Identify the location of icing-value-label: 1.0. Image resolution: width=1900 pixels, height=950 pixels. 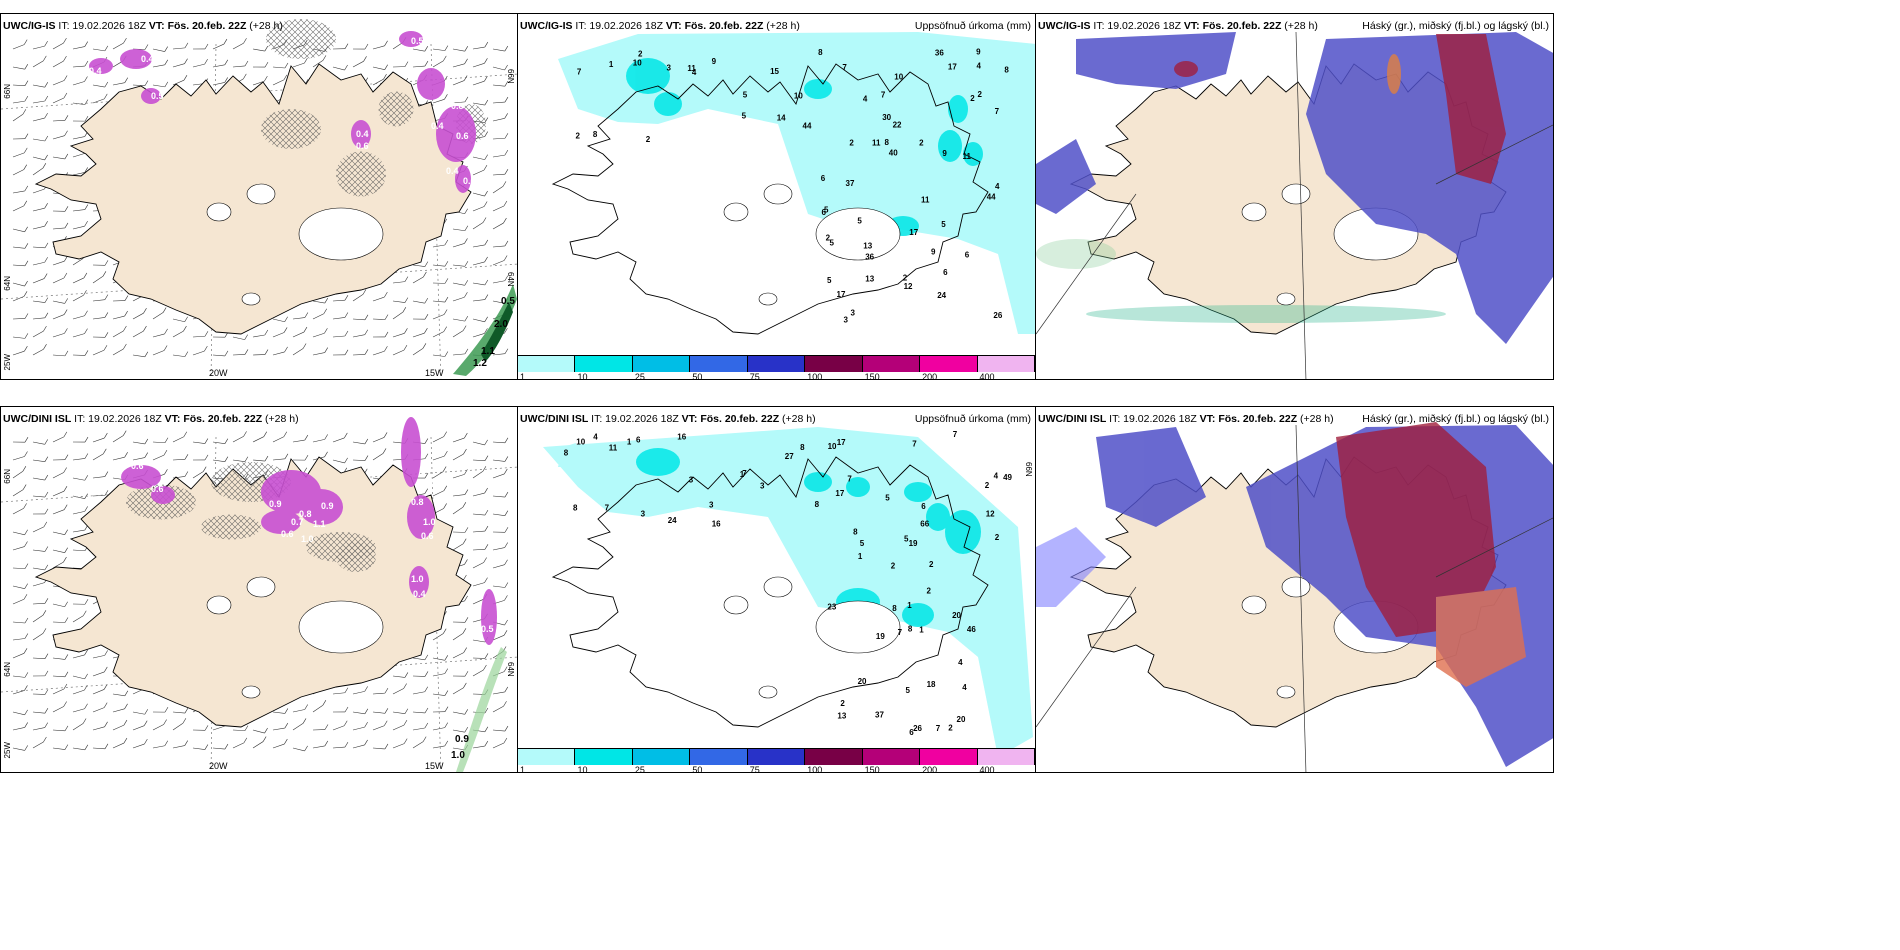
(417, 579).